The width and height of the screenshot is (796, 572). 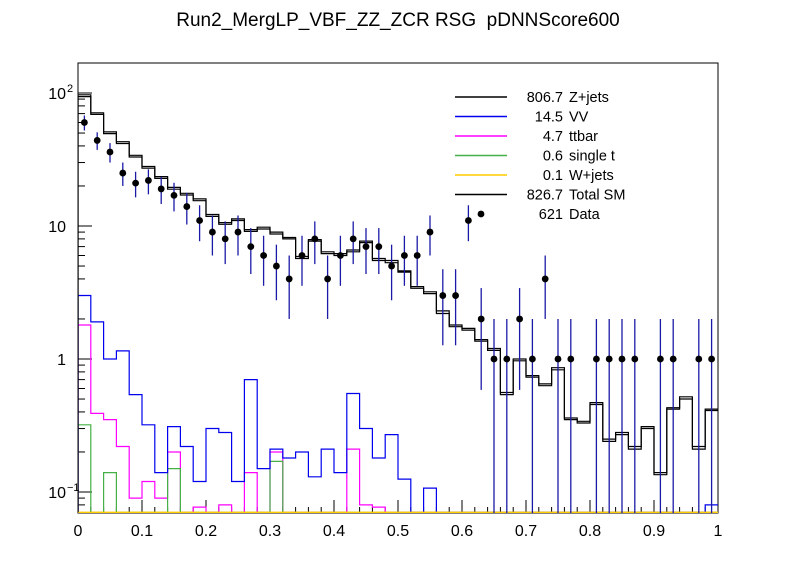 What do you see at coordinates (70, 89) in the screenshot?
I see `svg-text: 2` at bounding box center [70, 89].